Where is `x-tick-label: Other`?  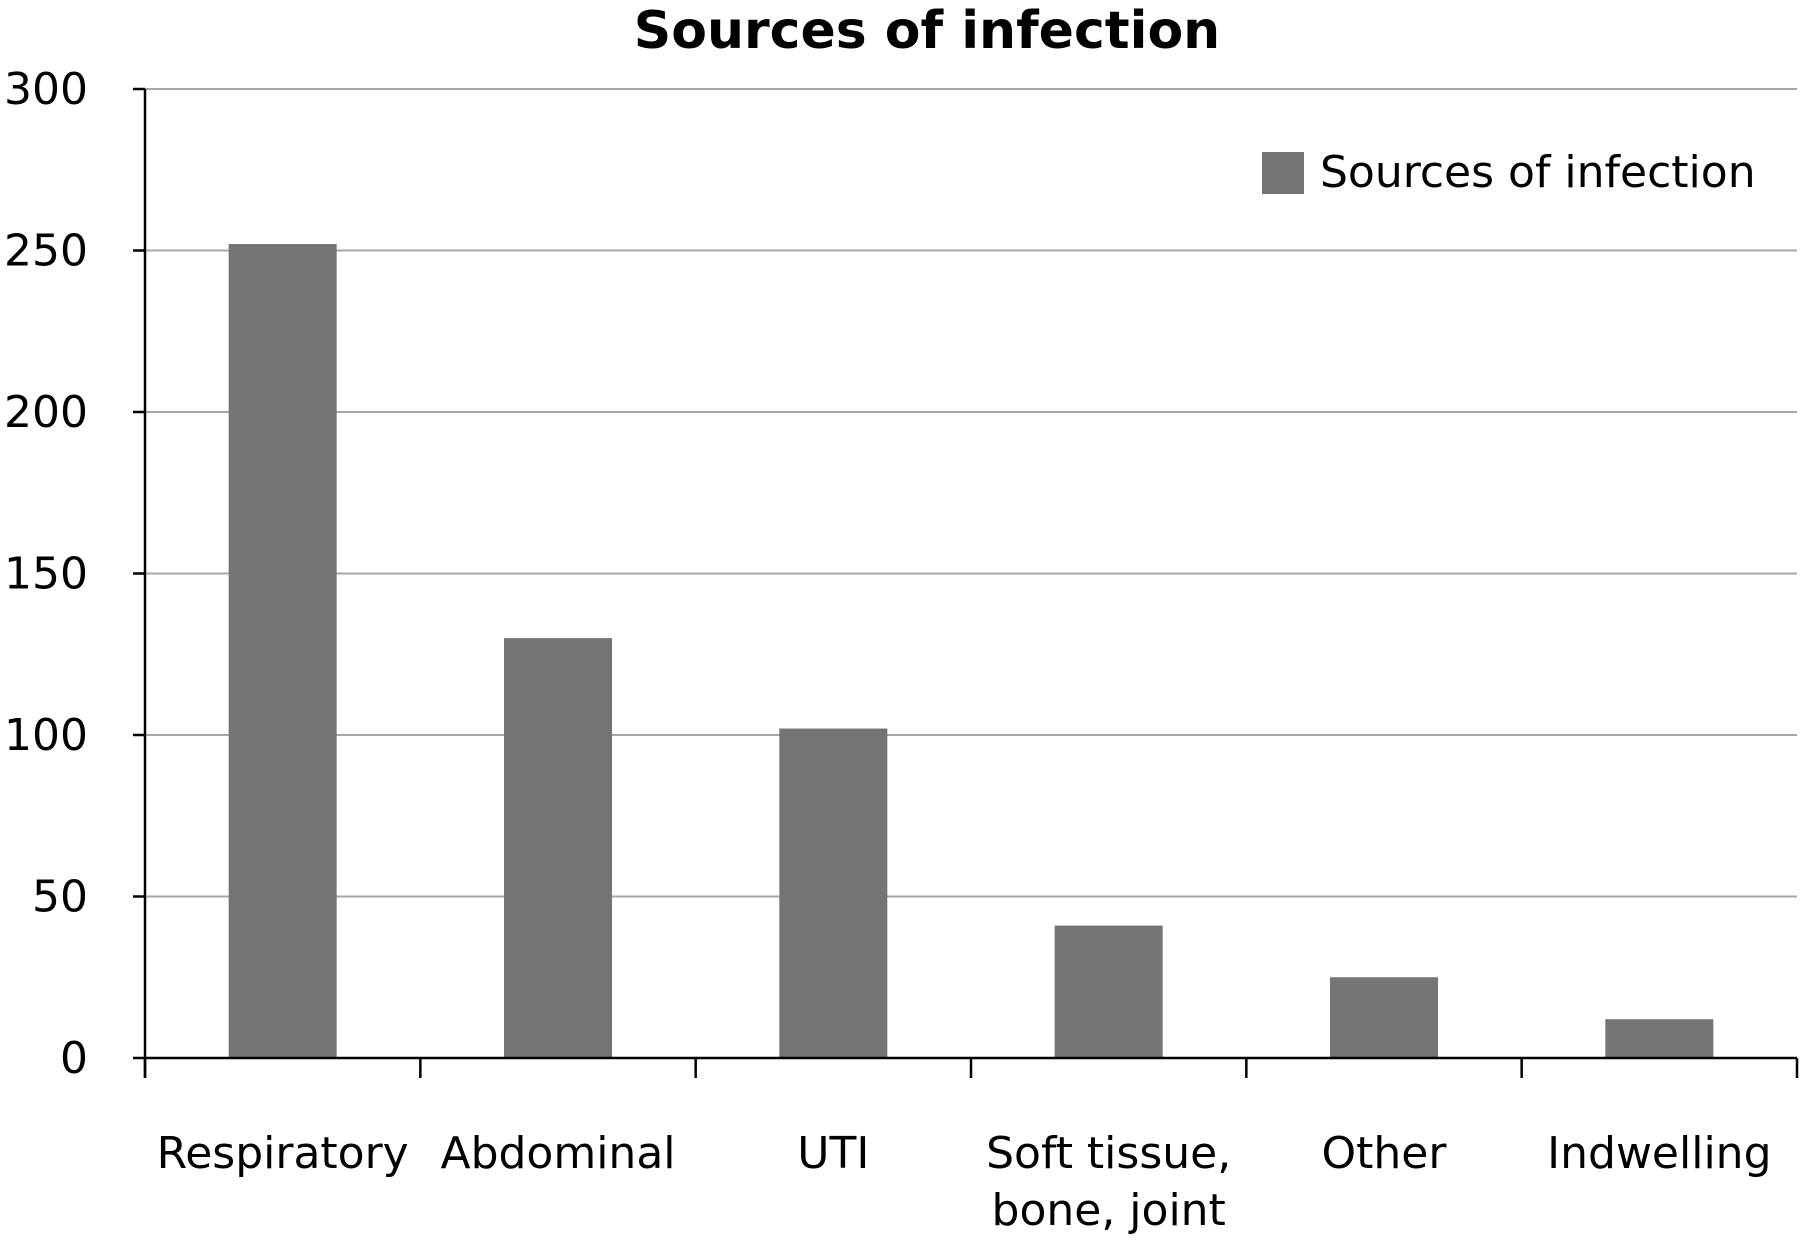 x-tick-label: Other is located at coordinates (1385, 1153).